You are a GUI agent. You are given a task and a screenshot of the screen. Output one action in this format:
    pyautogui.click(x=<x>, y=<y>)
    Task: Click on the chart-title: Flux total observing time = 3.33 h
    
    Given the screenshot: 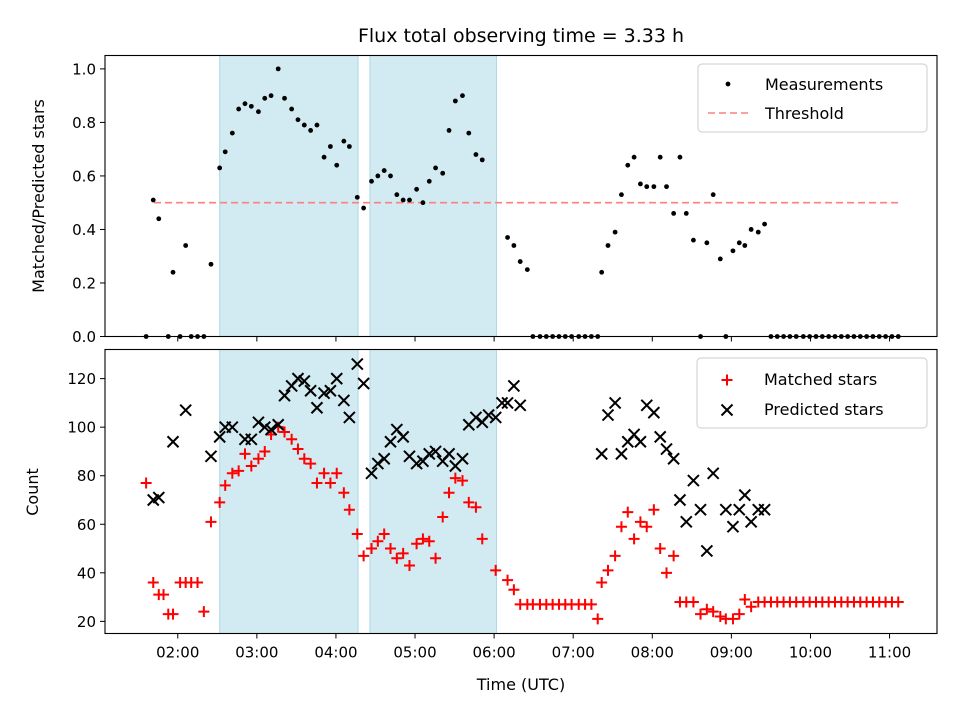 What is the action you would take?
    pyautogui.click(x=521, y=36)
    